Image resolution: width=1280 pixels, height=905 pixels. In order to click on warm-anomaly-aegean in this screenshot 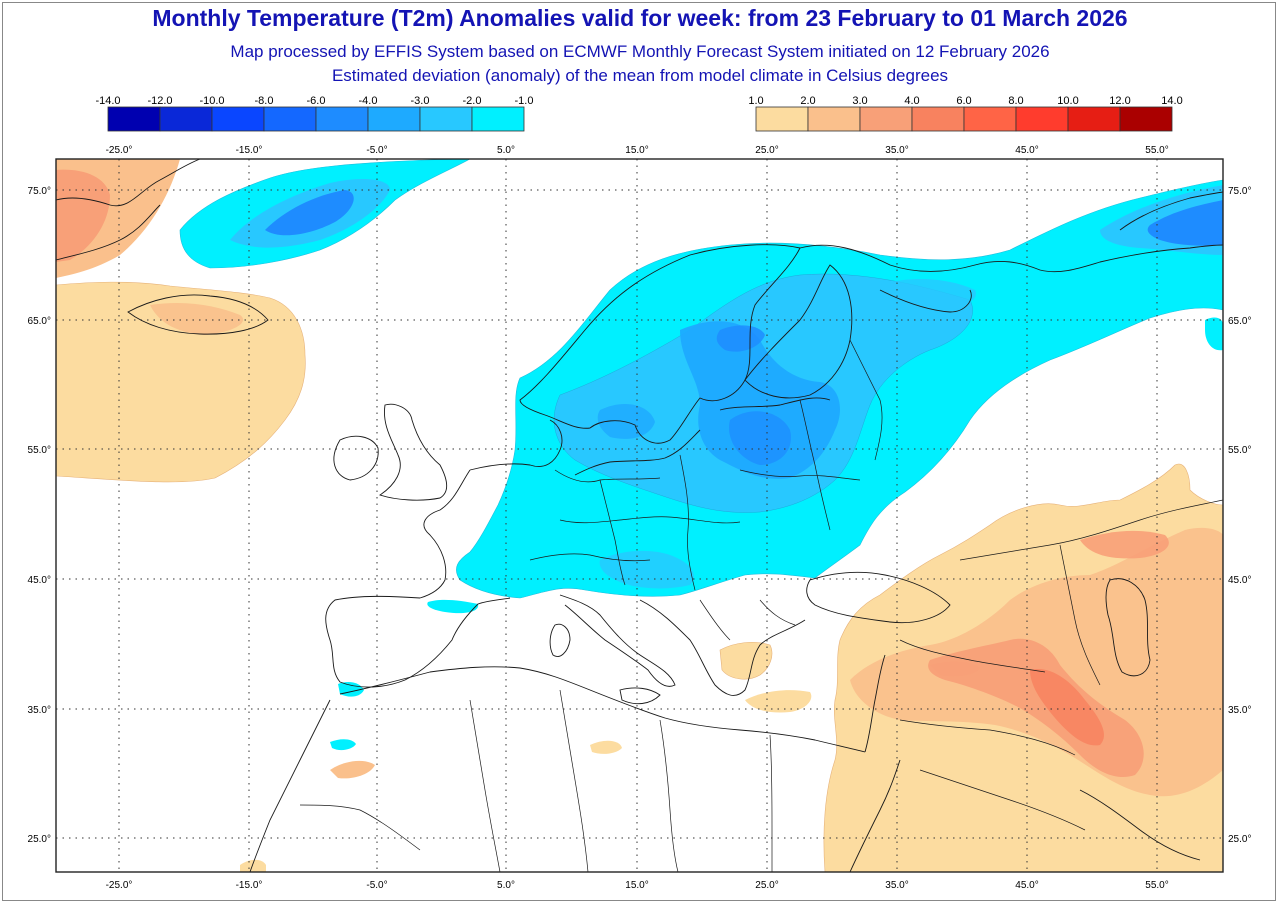, I will do `click(746, 660)`.